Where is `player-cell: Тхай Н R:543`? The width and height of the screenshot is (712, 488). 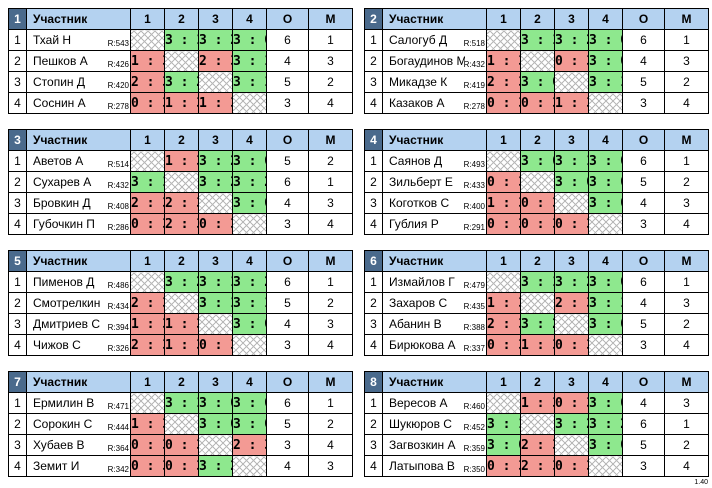 player-cell: Тхай Н R:543 is located at coordinates (78, 40).